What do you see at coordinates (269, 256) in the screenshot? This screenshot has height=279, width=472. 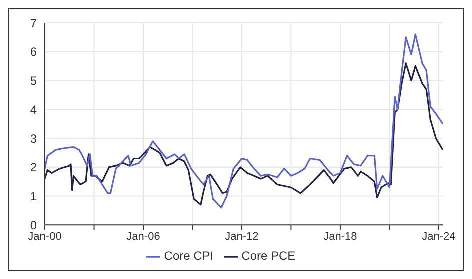 I see `legend-label: Core PCE` at bounding box center [269, 256].